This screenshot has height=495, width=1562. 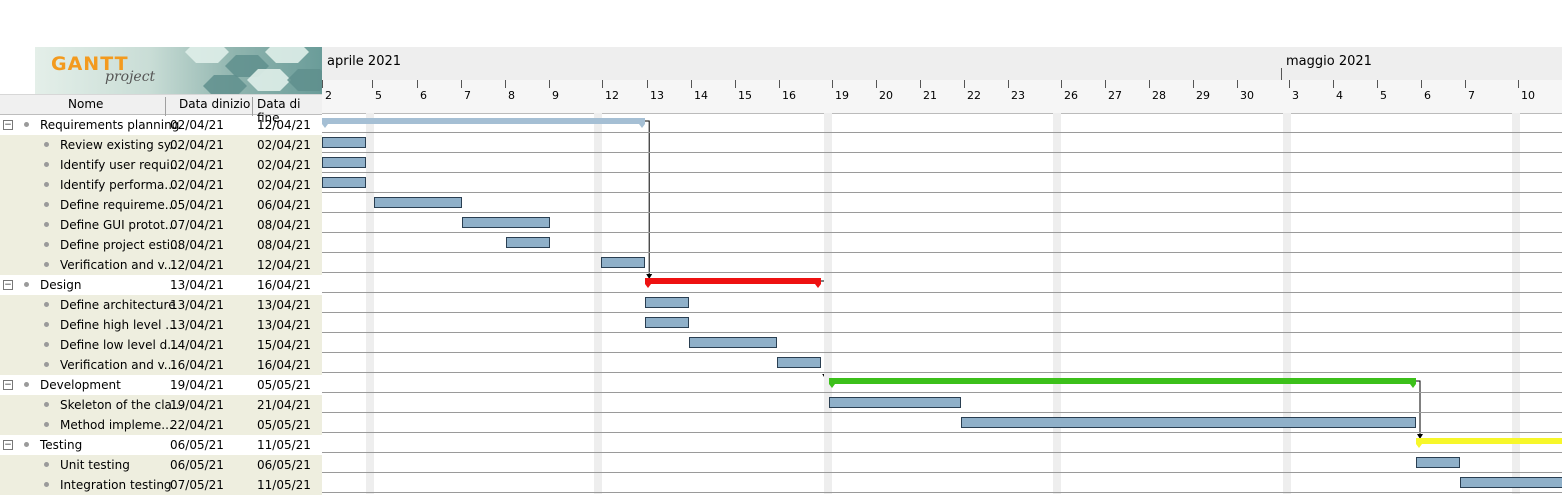 I want to click on month-label-april: aprile 2021, so click(x=364, y=61).